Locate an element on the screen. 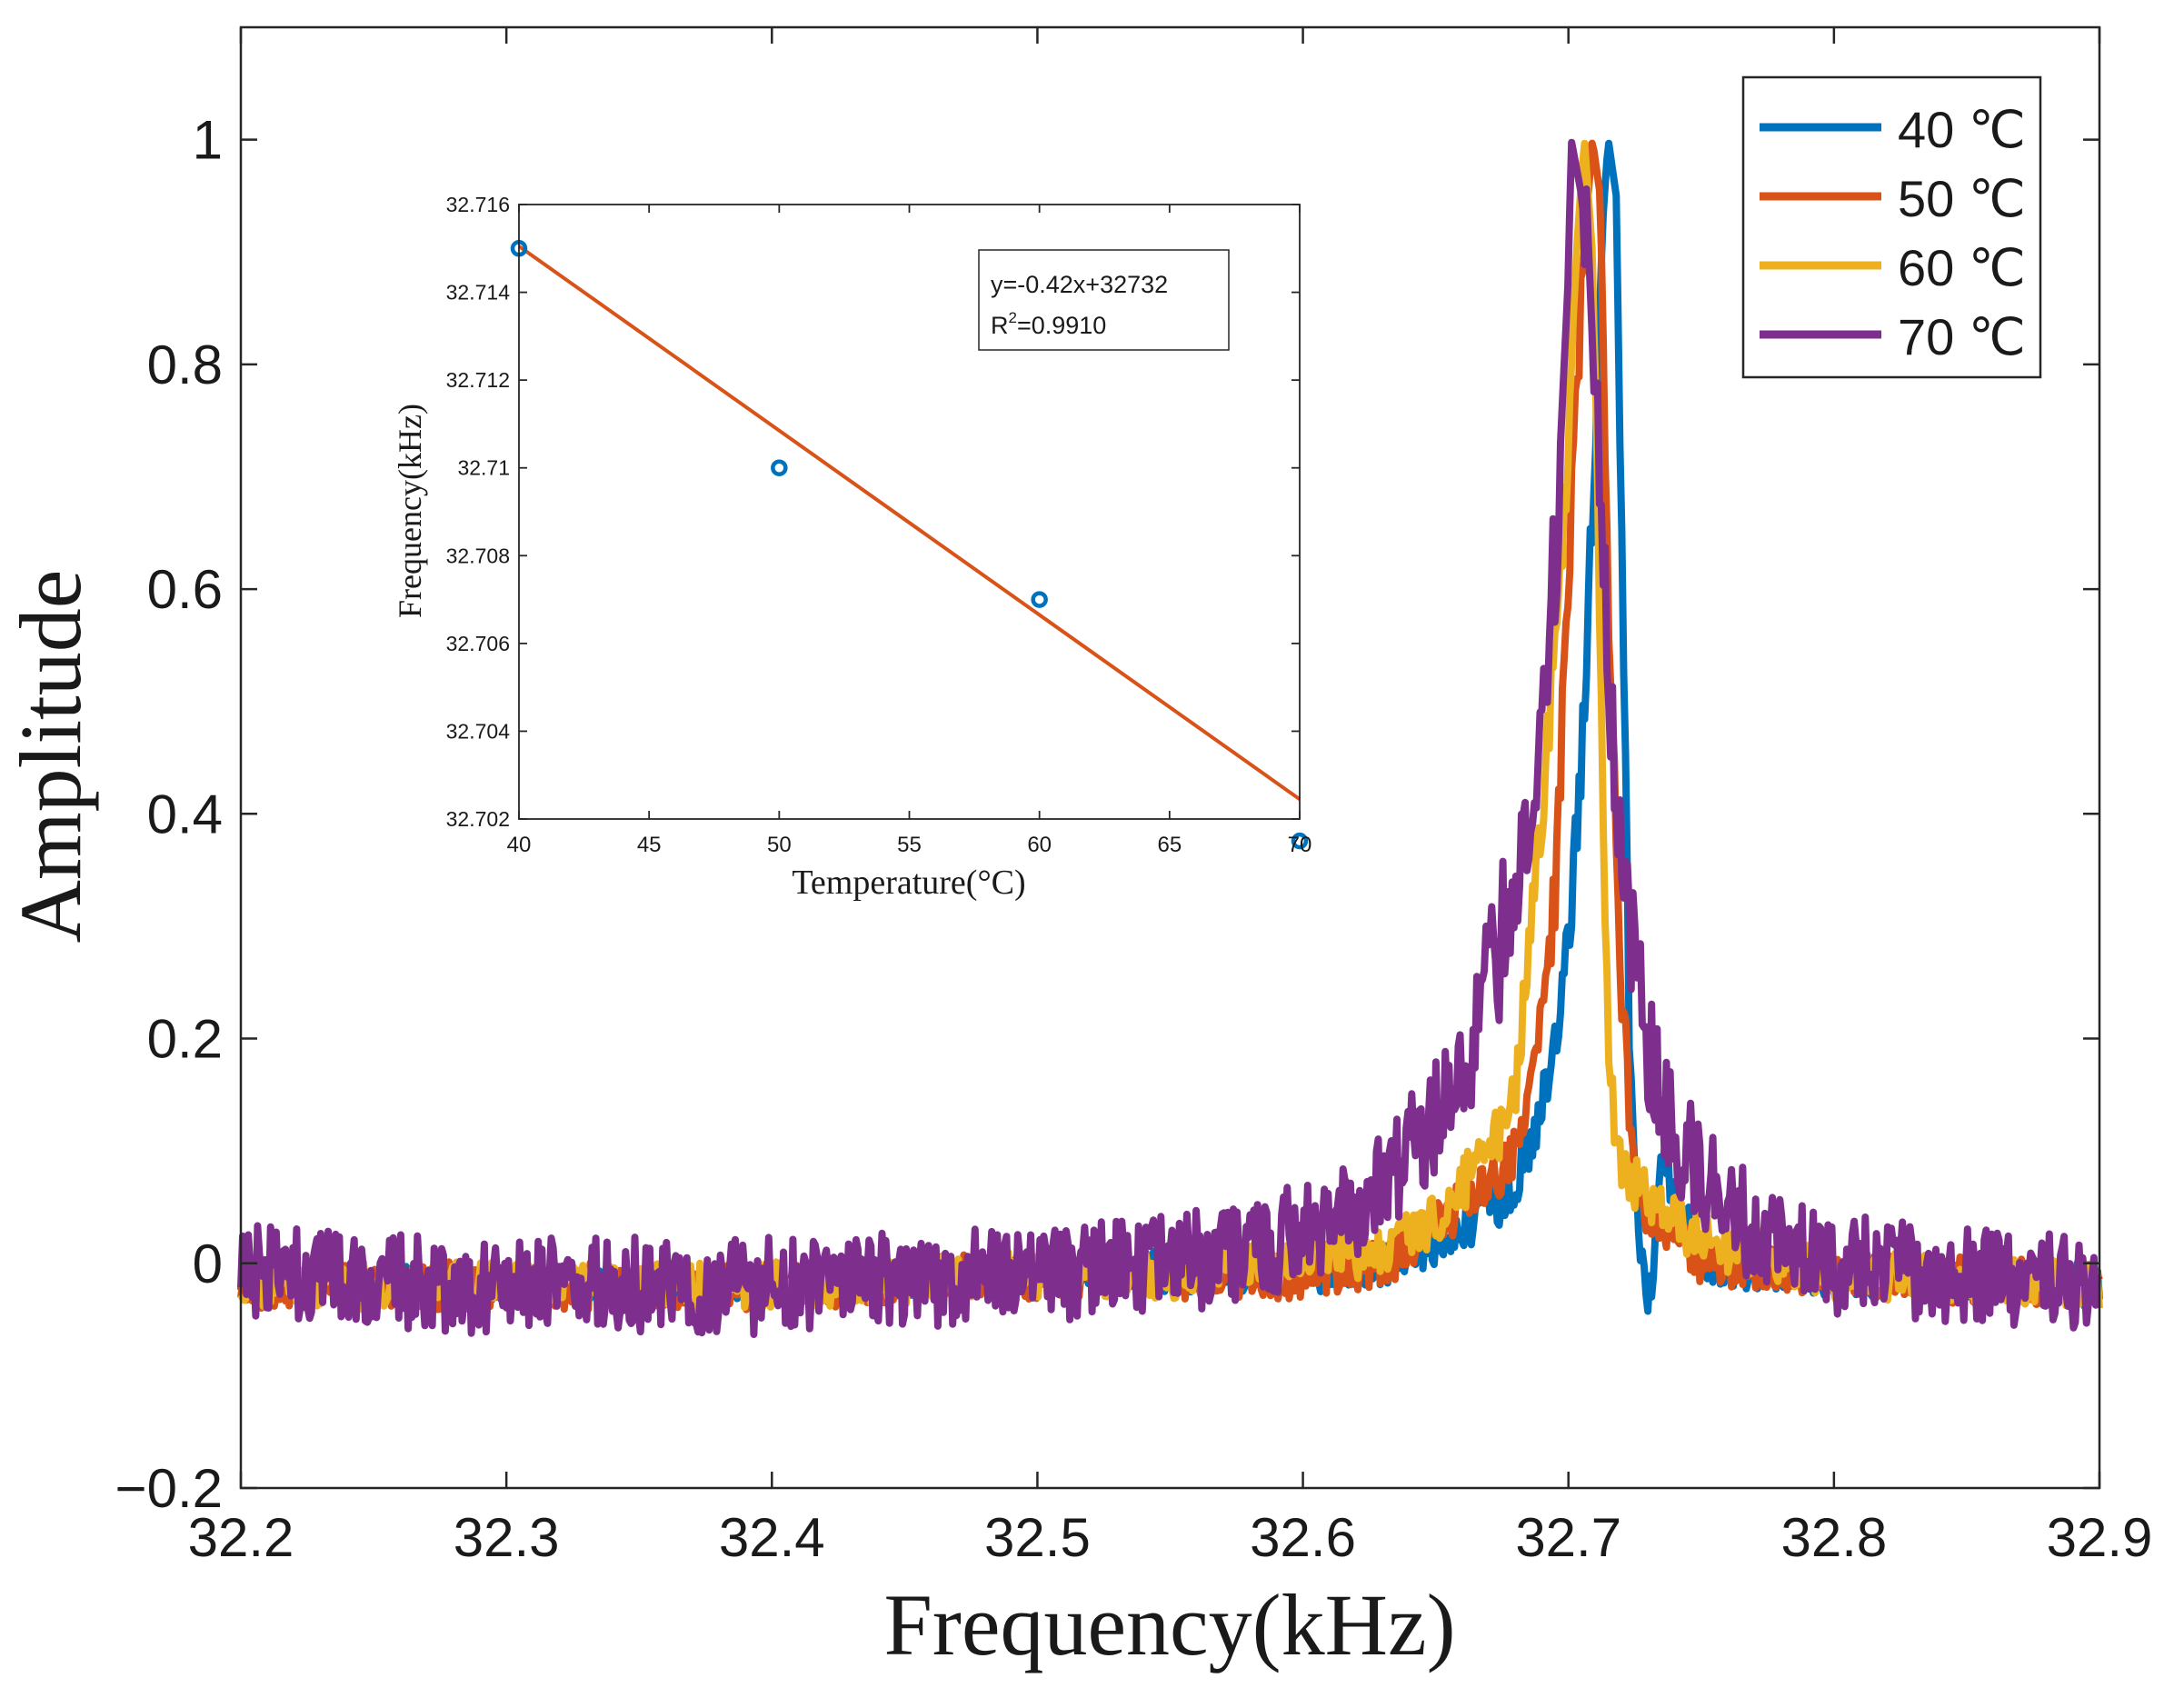 The height and width of the screenshot is (1708, 2164). y-tick-label: 1 is located at coordinates (208, 140).